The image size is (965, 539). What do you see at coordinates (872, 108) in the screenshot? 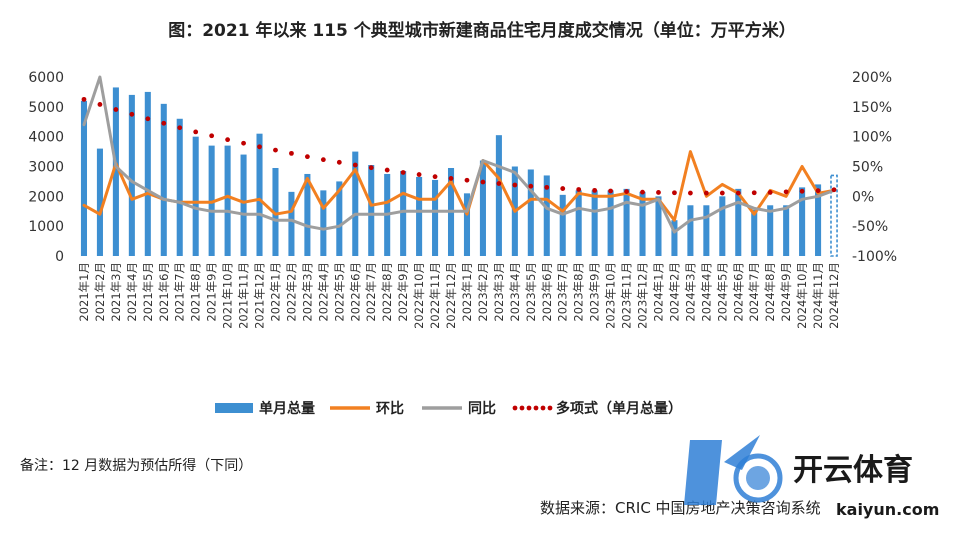
I see `right-axis-tick-label: 150%` at bounding box center [872, 108].